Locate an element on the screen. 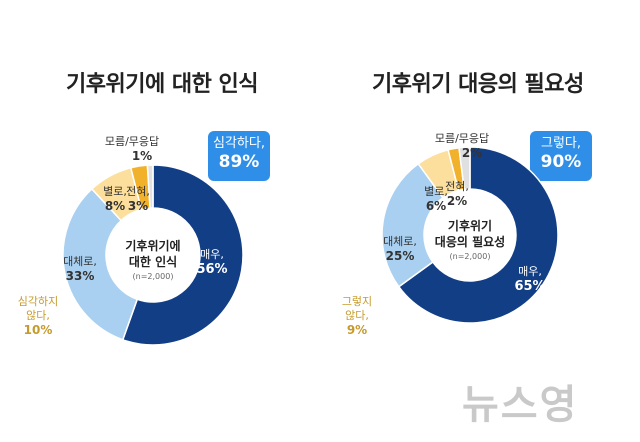  watermark-logo: 뉴스영 is located at coordinates (520, 405).